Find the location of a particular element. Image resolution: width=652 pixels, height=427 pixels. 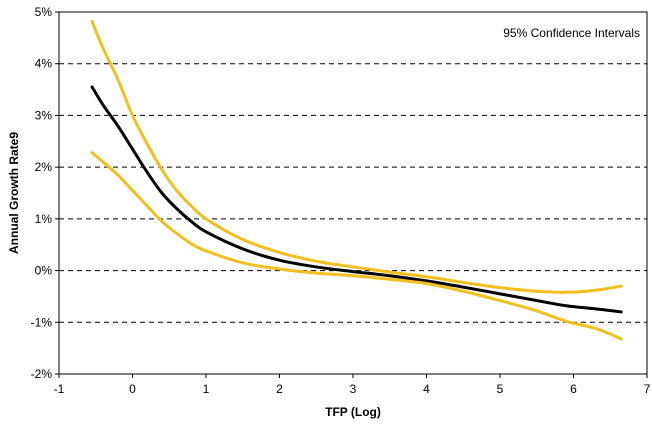

x-tick-label: 4 is located at coordinates (426, 389).